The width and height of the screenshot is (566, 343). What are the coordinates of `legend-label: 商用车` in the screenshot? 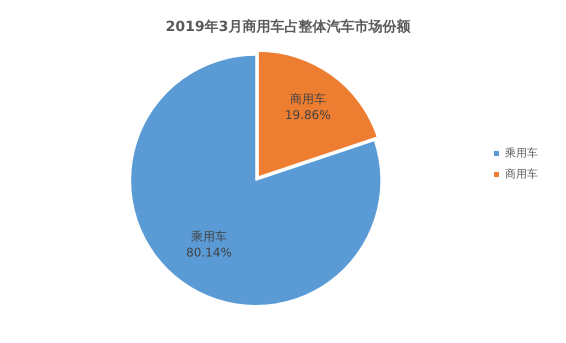 It's located at (521, 173).